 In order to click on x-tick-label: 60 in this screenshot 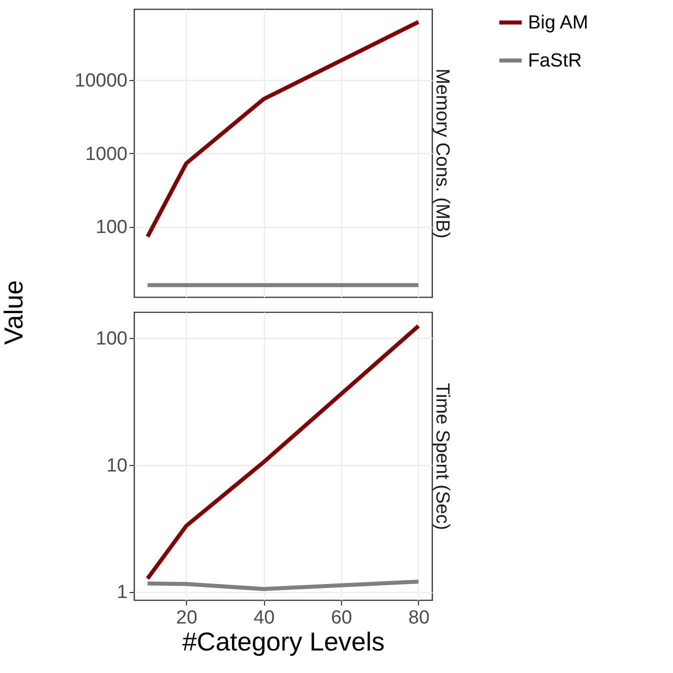, I will do `click(341, 618)`.